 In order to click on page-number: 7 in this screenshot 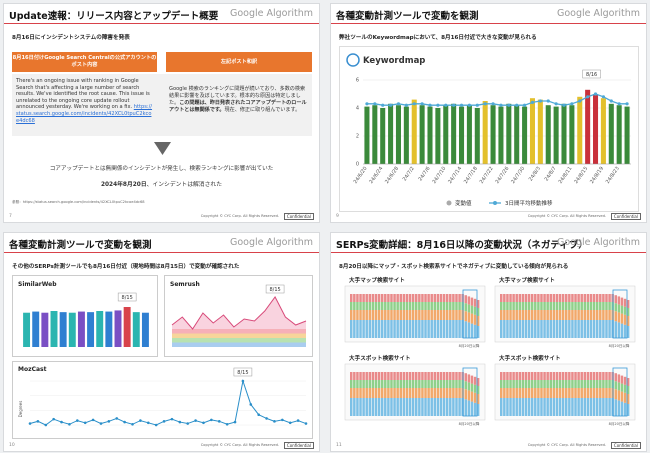, I will do `click(10, 216)`.